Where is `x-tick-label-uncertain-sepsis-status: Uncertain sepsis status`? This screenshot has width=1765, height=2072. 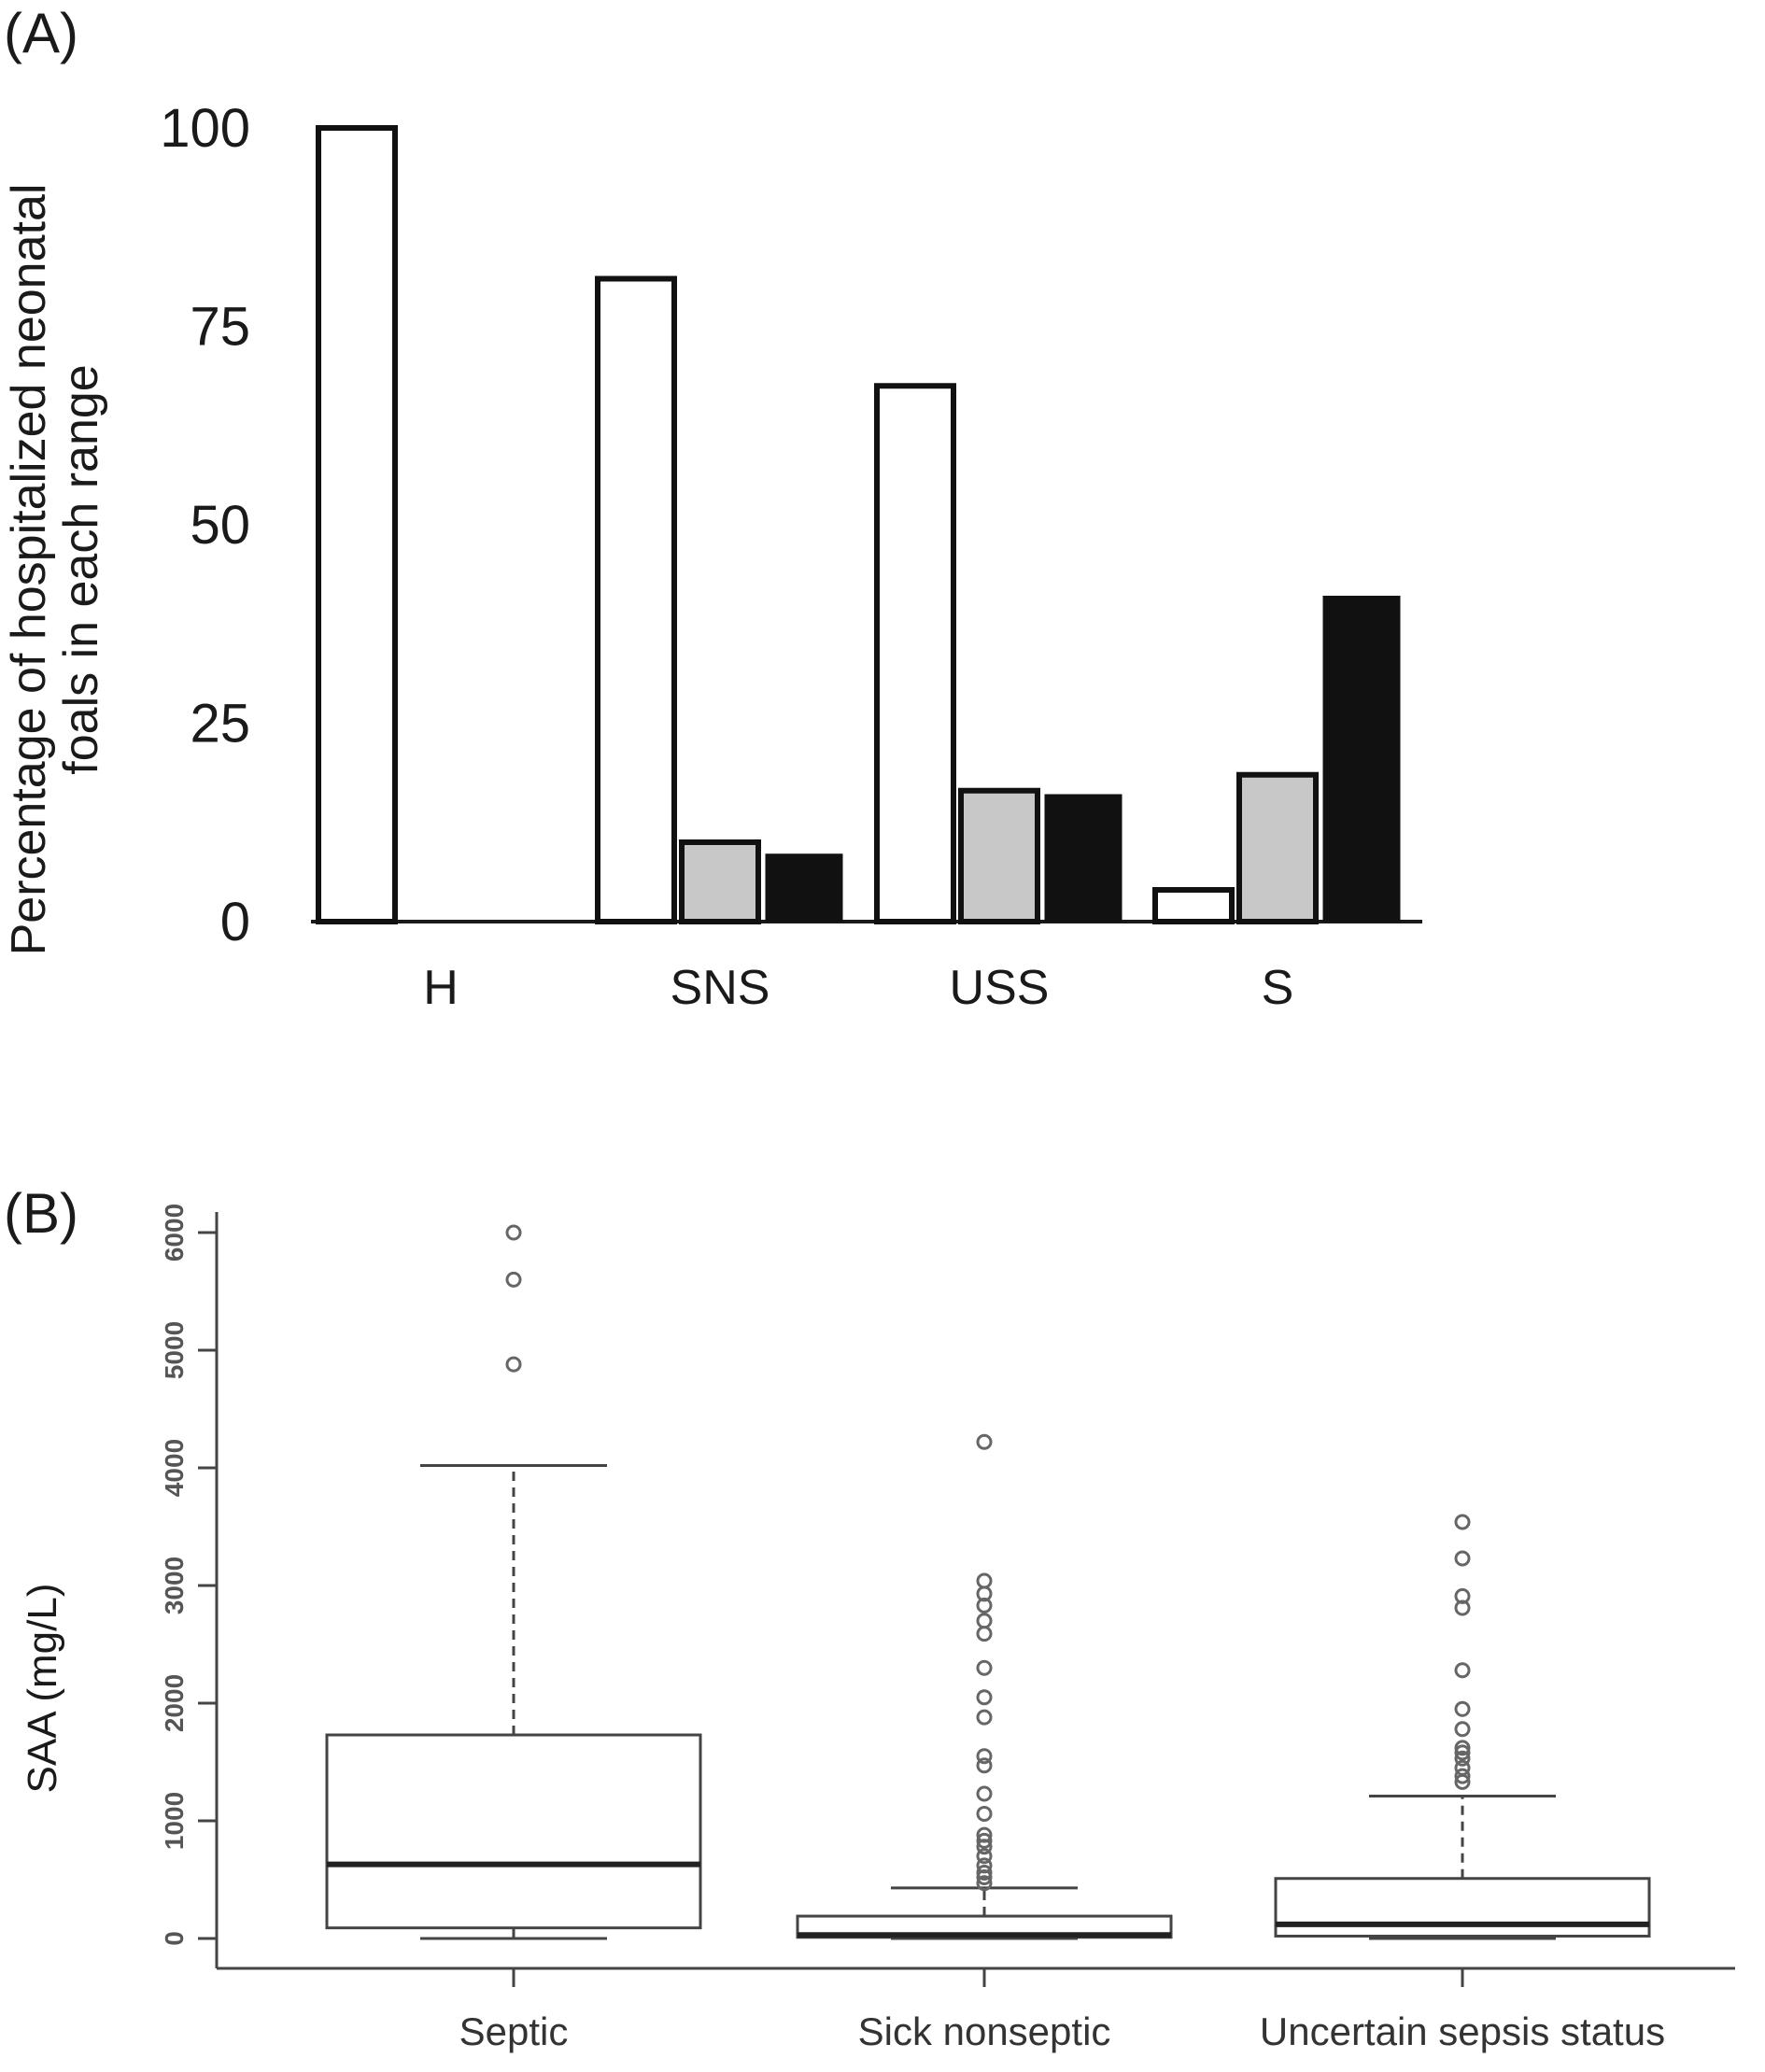
x-tick-label-uncertain-sepsis-status: Uncertain sepsis status is located at coordinates (1462, 2031).